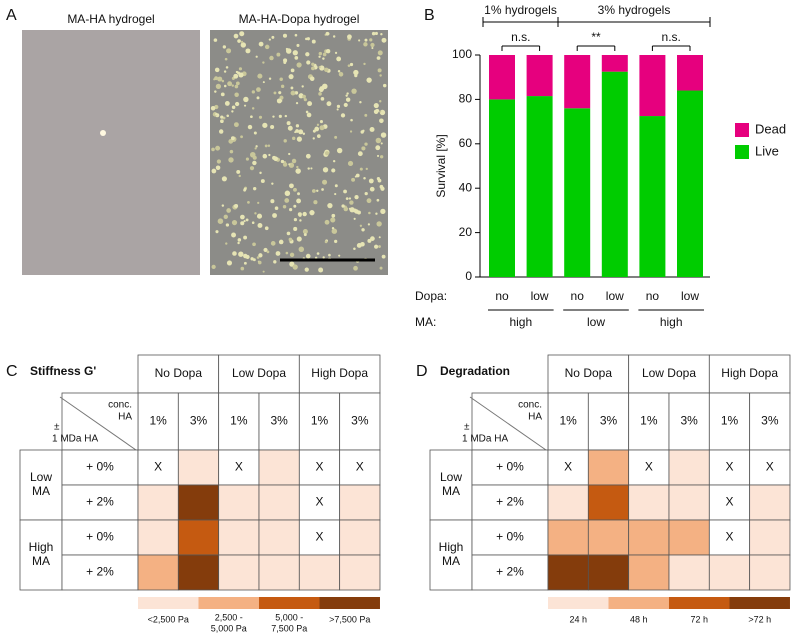 This screenshot has height=637, width=800. Describe the element at coordinates (349, 619) in the screenshot. I see `legend-label: >7,500 Pa` at that location.